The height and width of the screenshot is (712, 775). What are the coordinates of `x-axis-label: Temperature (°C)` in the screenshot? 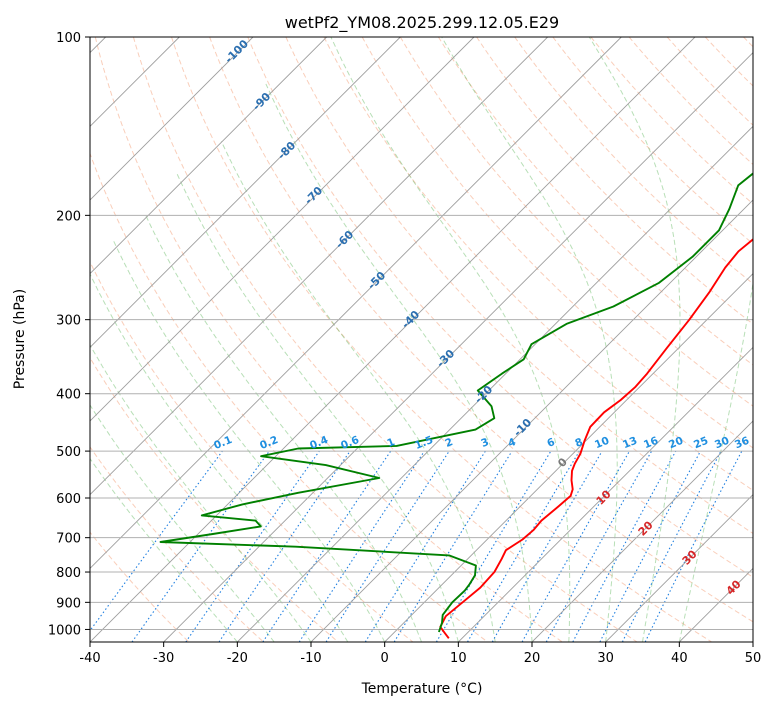 It's located at (422, 689).